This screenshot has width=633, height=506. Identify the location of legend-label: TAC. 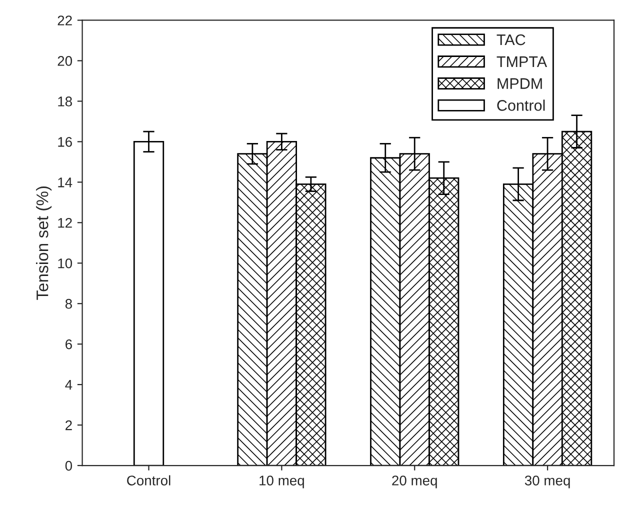
(511, 40).